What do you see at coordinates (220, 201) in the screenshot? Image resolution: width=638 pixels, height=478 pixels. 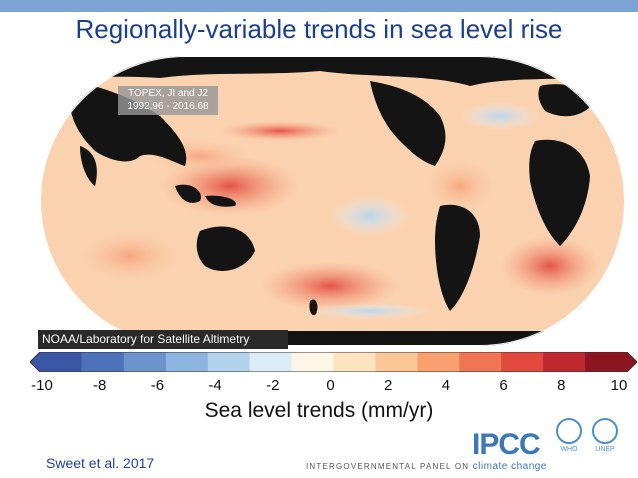 I see `new-guinea-landmass` at bounding box center [220, 201].